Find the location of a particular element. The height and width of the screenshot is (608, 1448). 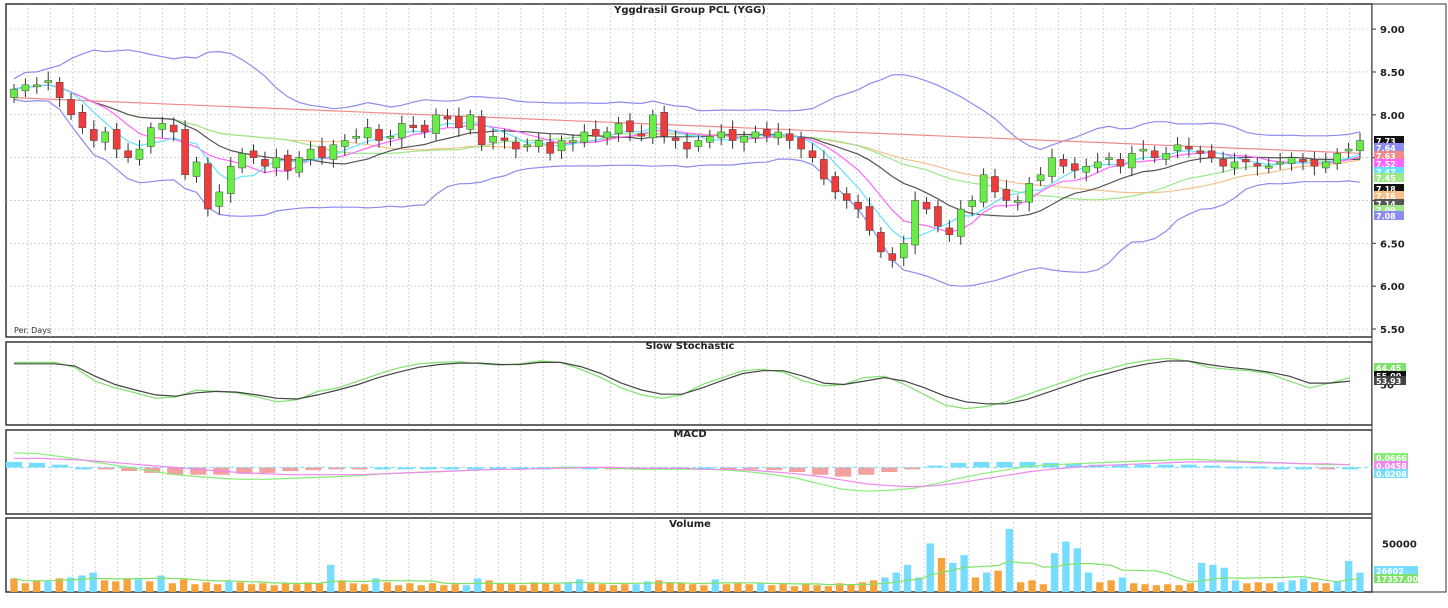

macd-line is located at coordinates (681, 472).